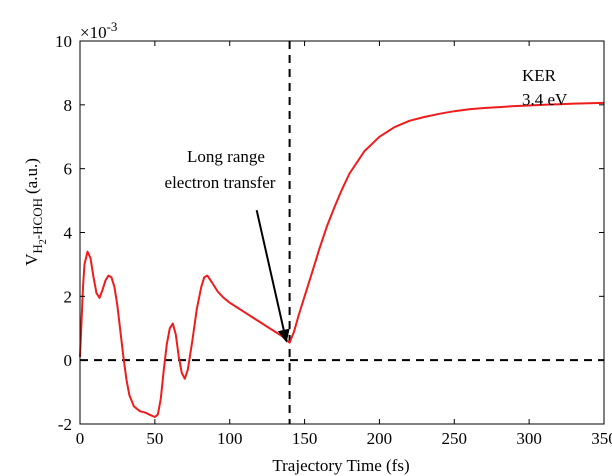 Image resolution: width=612 pixels, height=476 pixels. Describe the element at coordinates (154, 438) in the screenshot. I see `x-tick-label: 50` at that location.